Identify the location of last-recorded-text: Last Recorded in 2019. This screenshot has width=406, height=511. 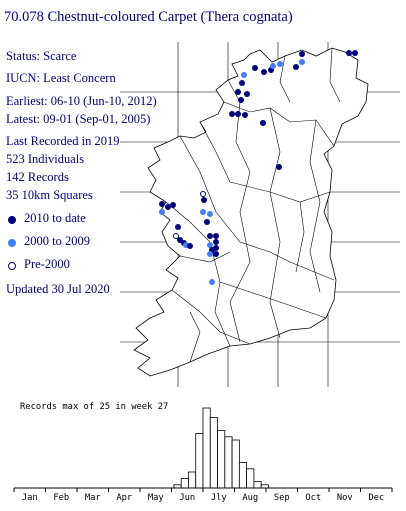
(63, 141).